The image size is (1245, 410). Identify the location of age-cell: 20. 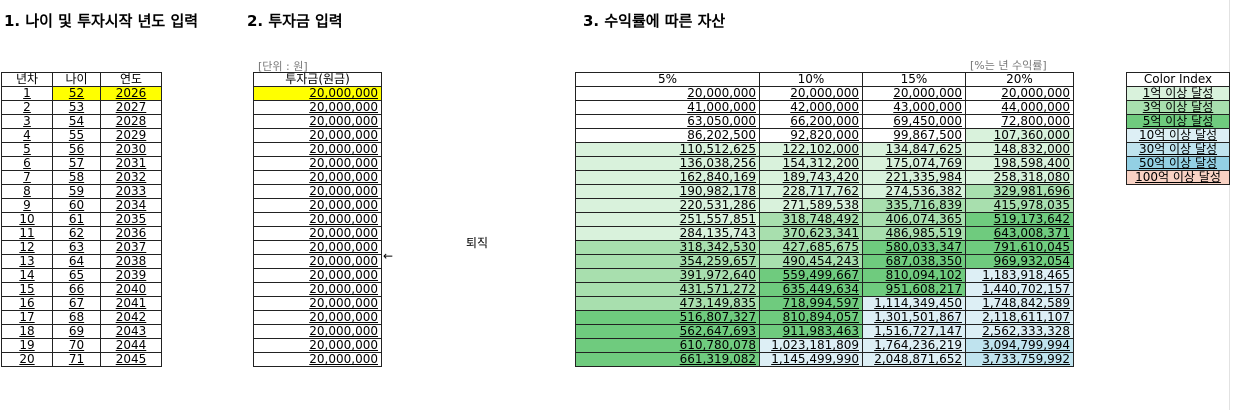
(27, 359).